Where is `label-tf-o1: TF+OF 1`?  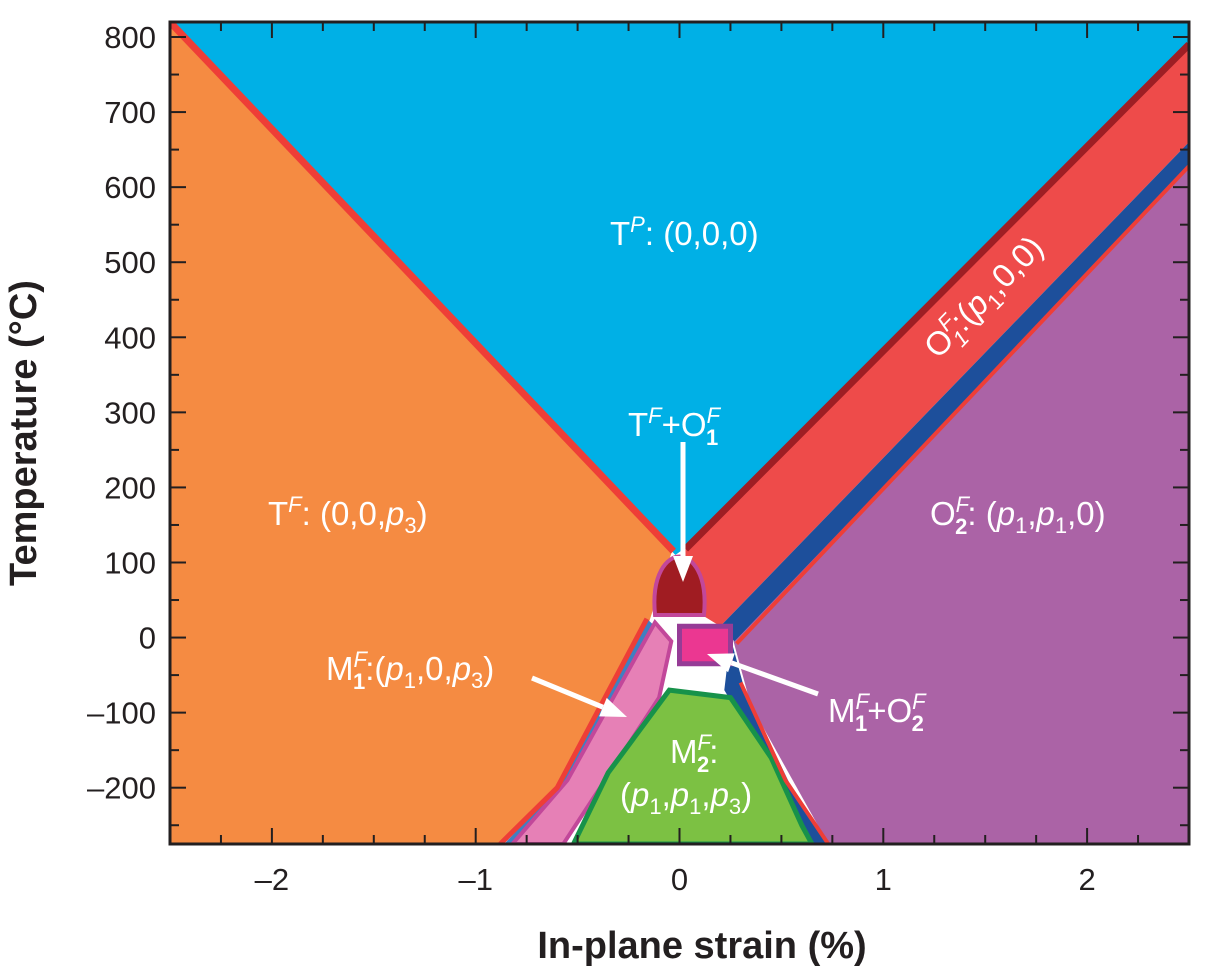
label-tf-o1: TF+OF 1 is located at coordinates (675, 426).